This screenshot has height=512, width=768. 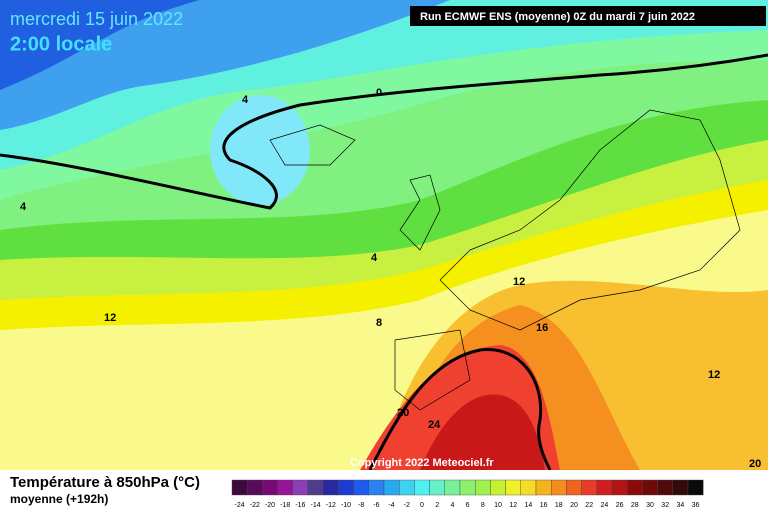 What do you see at coordinates (61, 44) in the screenshot?
I see `time-title: 2:00 locale` at bounding box center [61, 44].